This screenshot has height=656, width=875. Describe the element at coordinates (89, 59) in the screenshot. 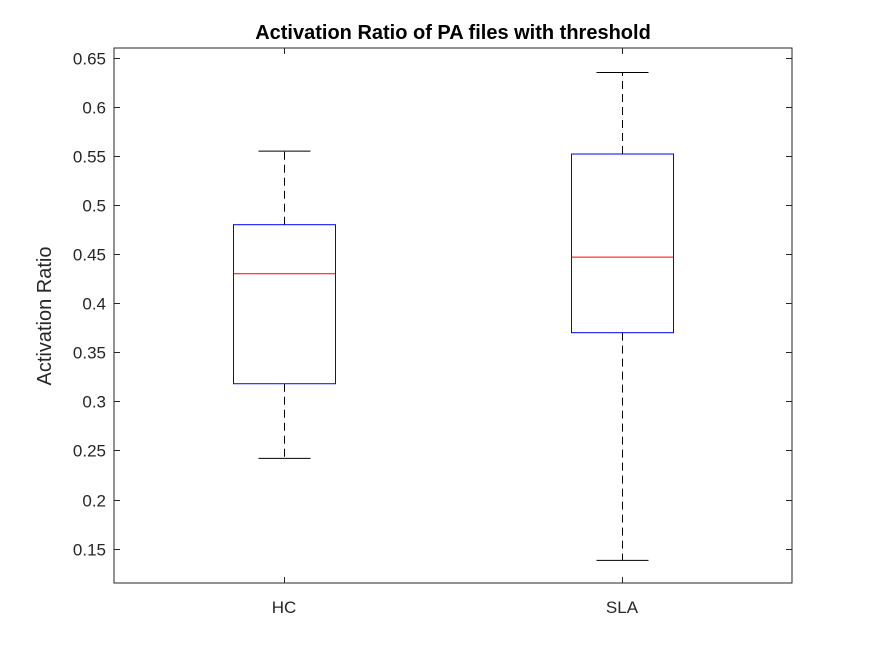

I see `y-tick-label: 0.65` at that location.